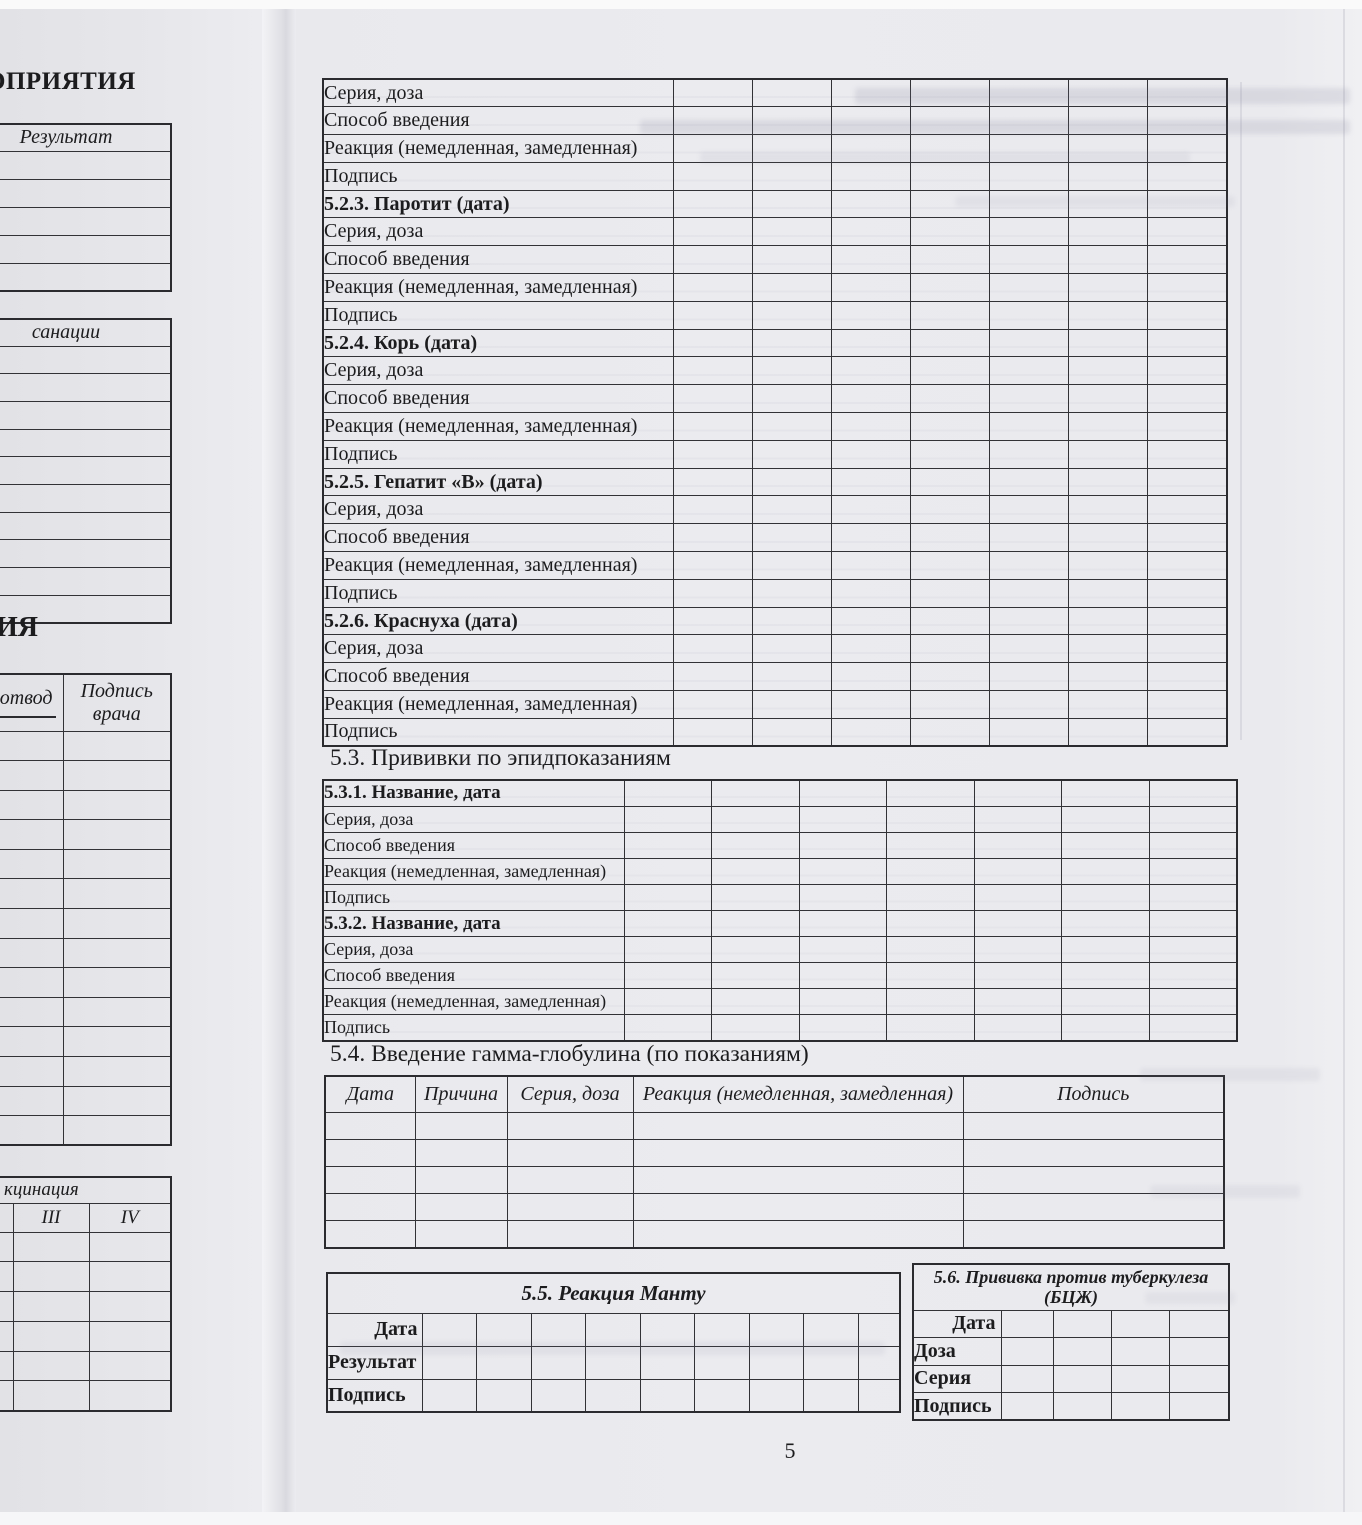 The image size is (1362, 1525). I want to click on results-table-body, so click(86, 221).